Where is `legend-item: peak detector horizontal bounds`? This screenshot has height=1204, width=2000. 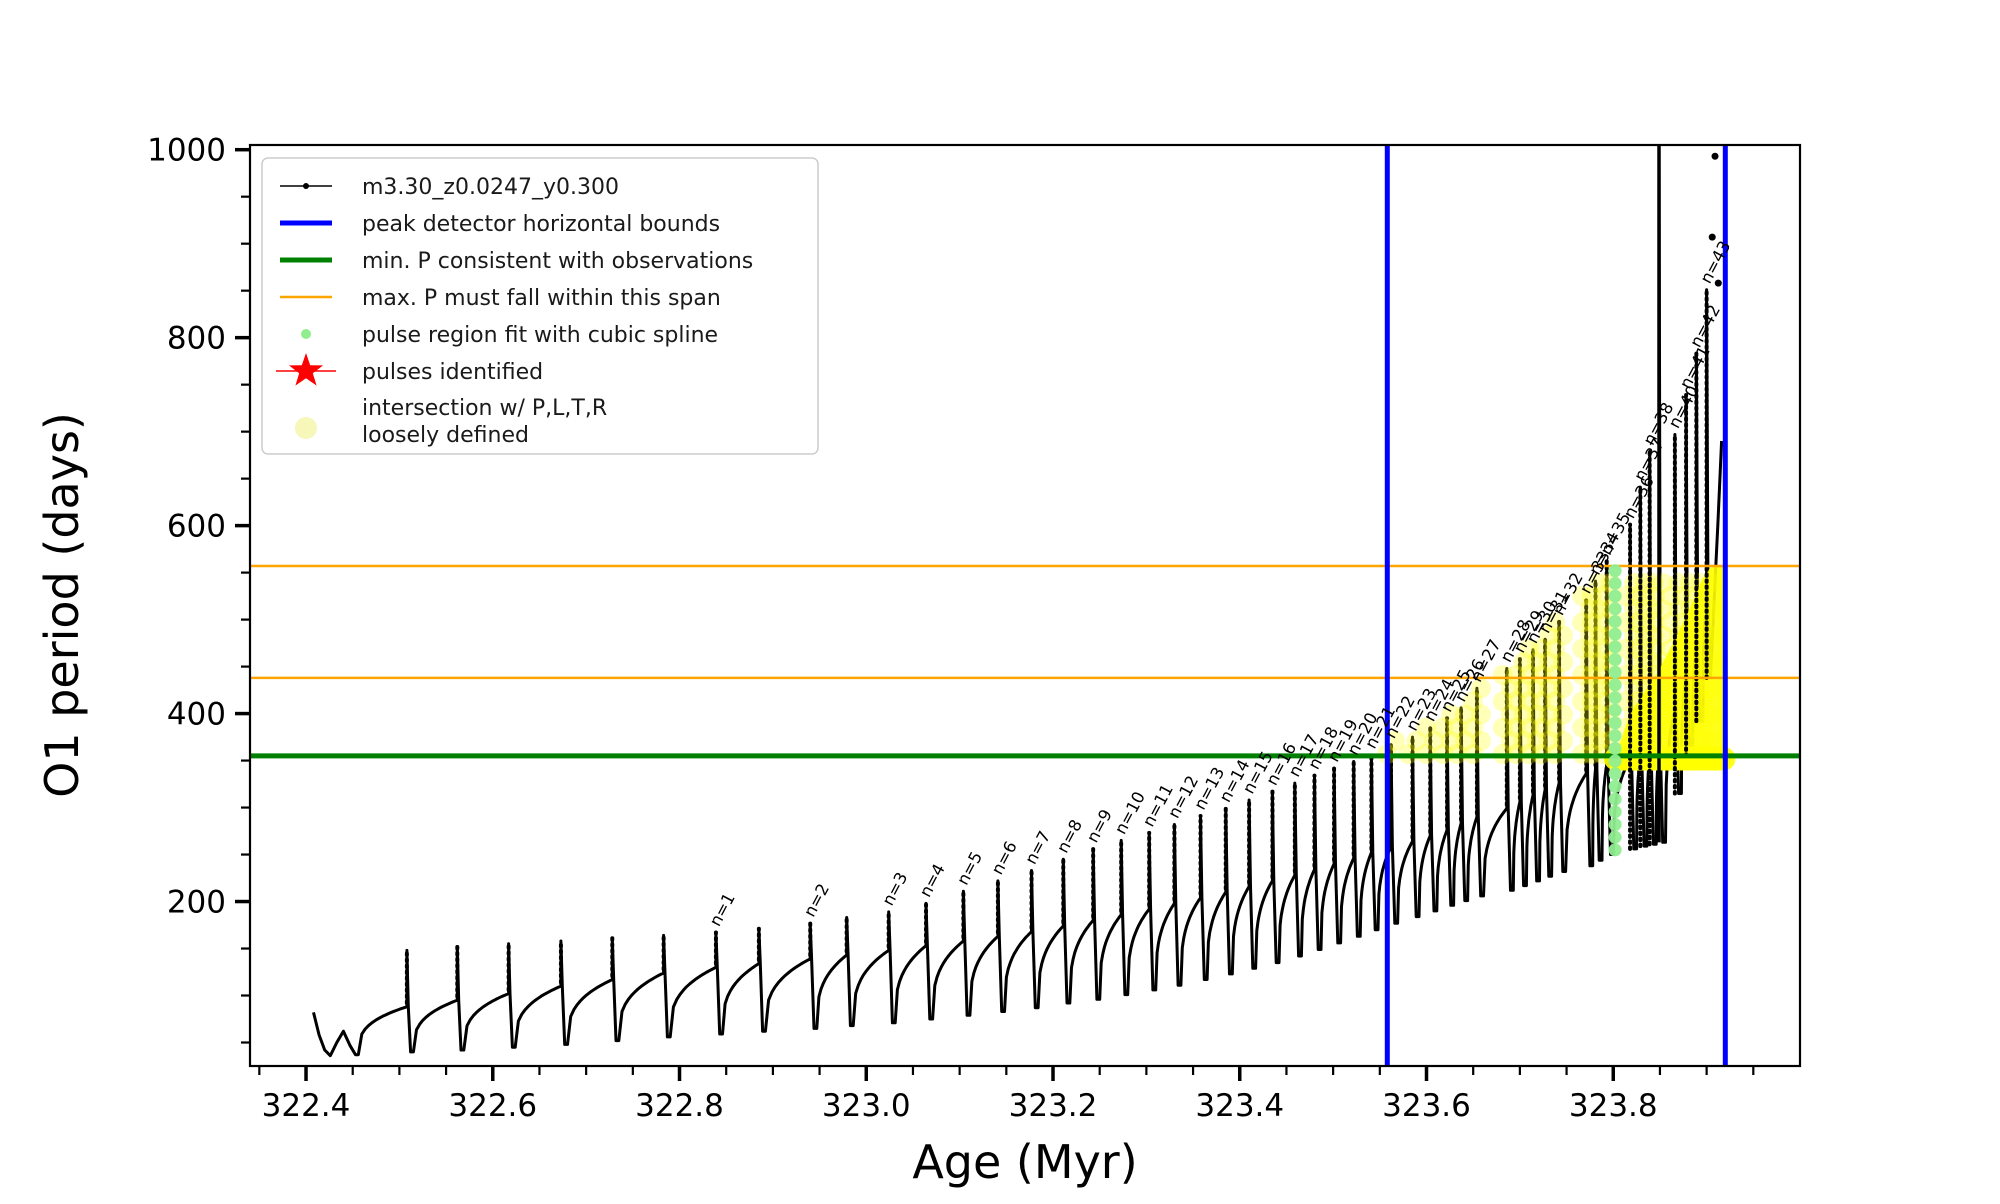
legend-item: peak detector horizontal bounds is located at coordinates (500, 224).